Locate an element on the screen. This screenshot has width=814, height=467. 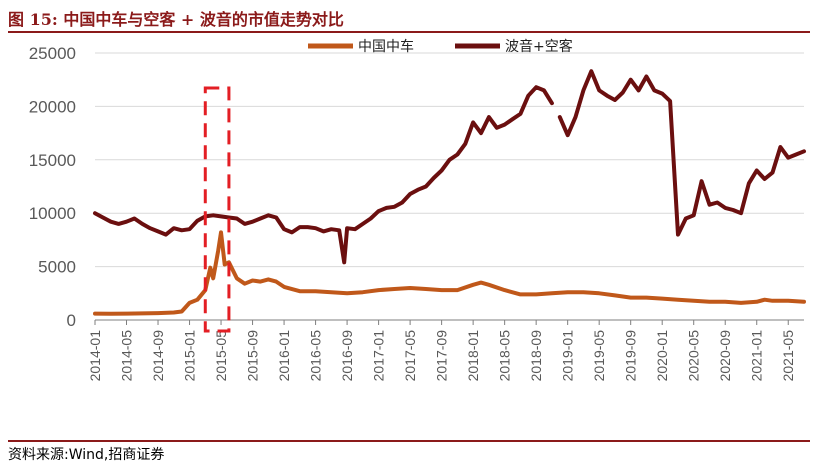
x-tick-label: 2020-09 is located at coordinates (725, 356).